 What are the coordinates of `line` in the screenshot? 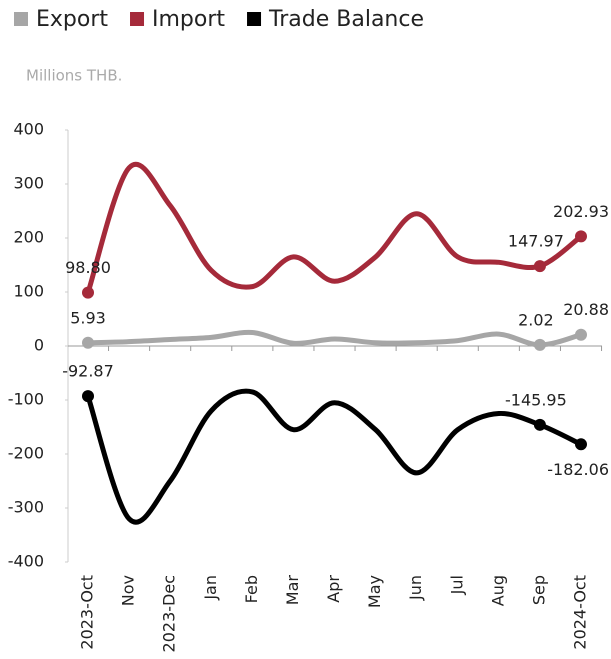 It's located at (334, 338).